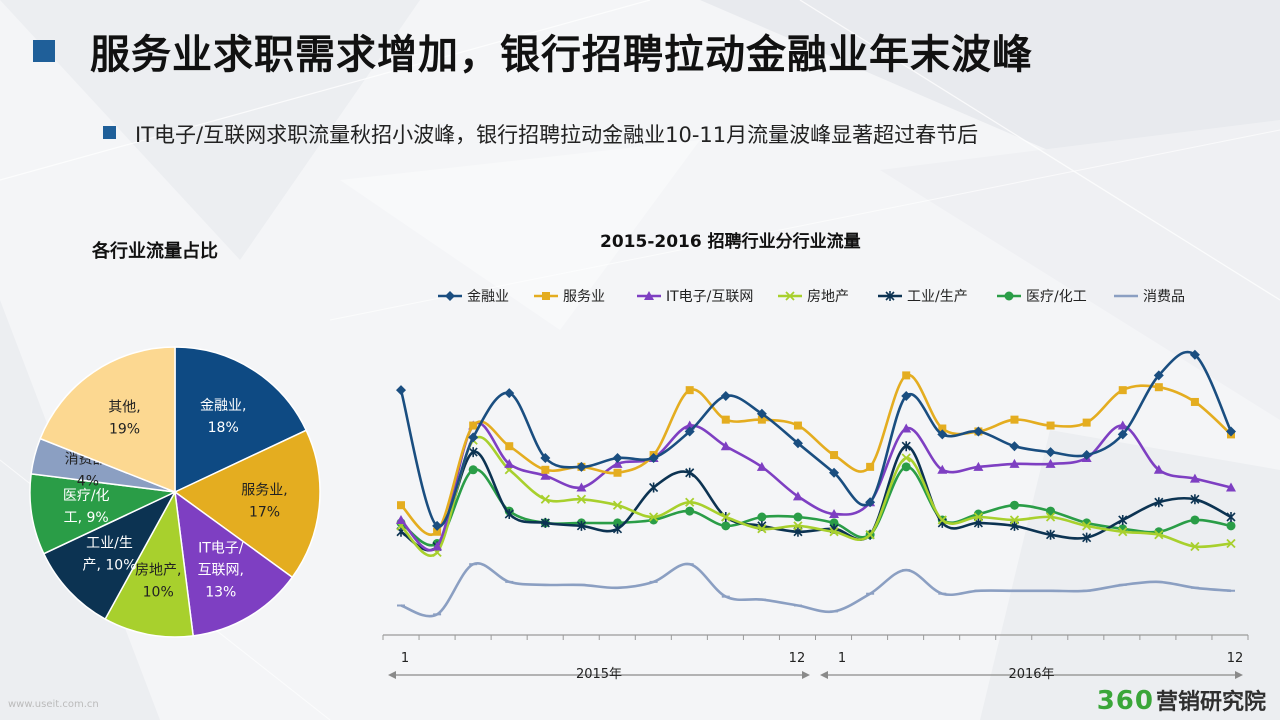 The width and height of the screenshot is (1280, 720). What do you see at coordinates (221, 570) in the screenshot?
I see `pie-label-2-line-1: 互联网,` at bounding box center [221, 570].